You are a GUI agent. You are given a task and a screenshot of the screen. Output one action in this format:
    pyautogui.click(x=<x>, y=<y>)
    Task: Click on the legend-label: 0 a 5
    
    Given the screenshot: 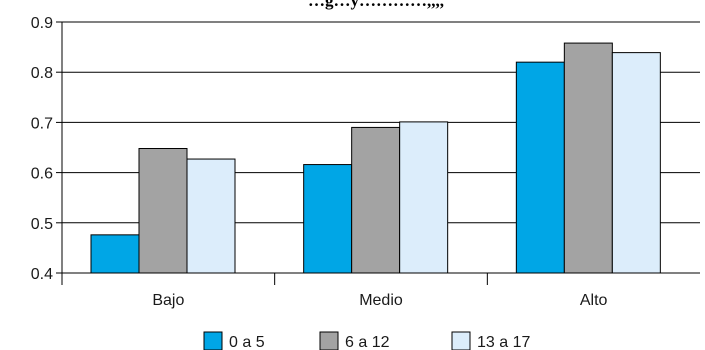 What is the action you would take?
    pyautogui.click(x=247, y=342)
    